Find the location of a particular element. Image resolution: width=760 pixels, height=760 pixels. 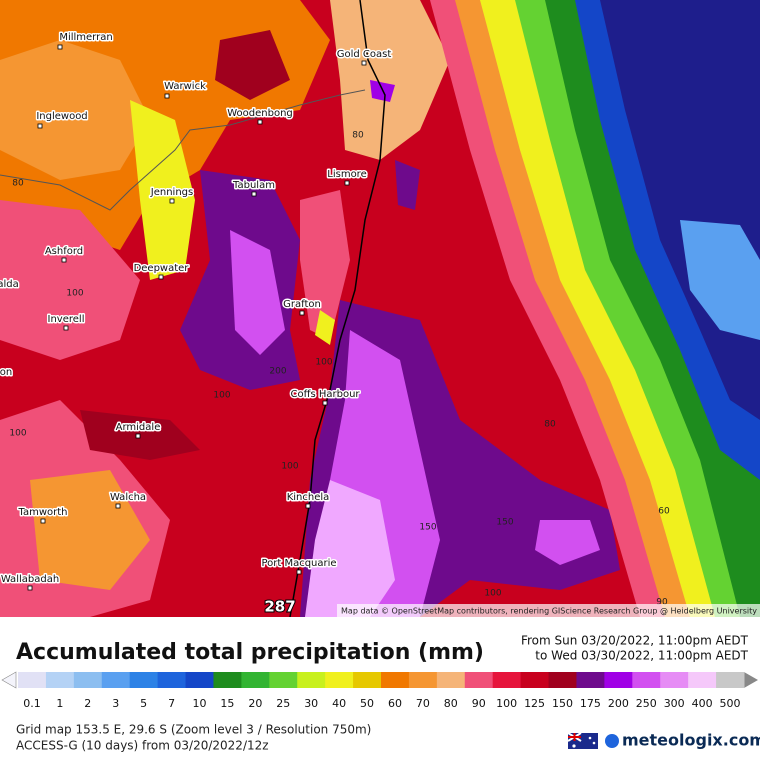

legend-title: Accumulated total precipitation (mm) is located at coordinates (250, 652).